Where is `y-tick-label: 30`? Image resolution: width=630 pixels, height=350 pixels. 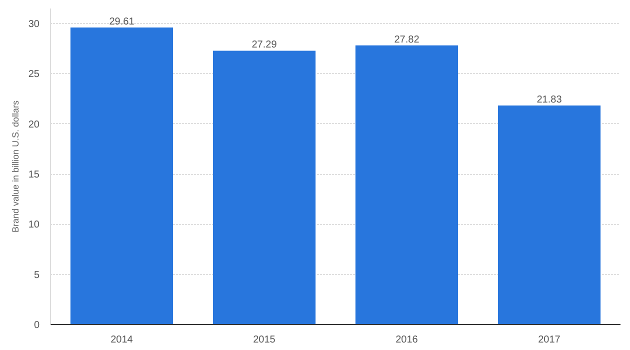 y-tick-label: 30 is located at coordinates (34, 24).